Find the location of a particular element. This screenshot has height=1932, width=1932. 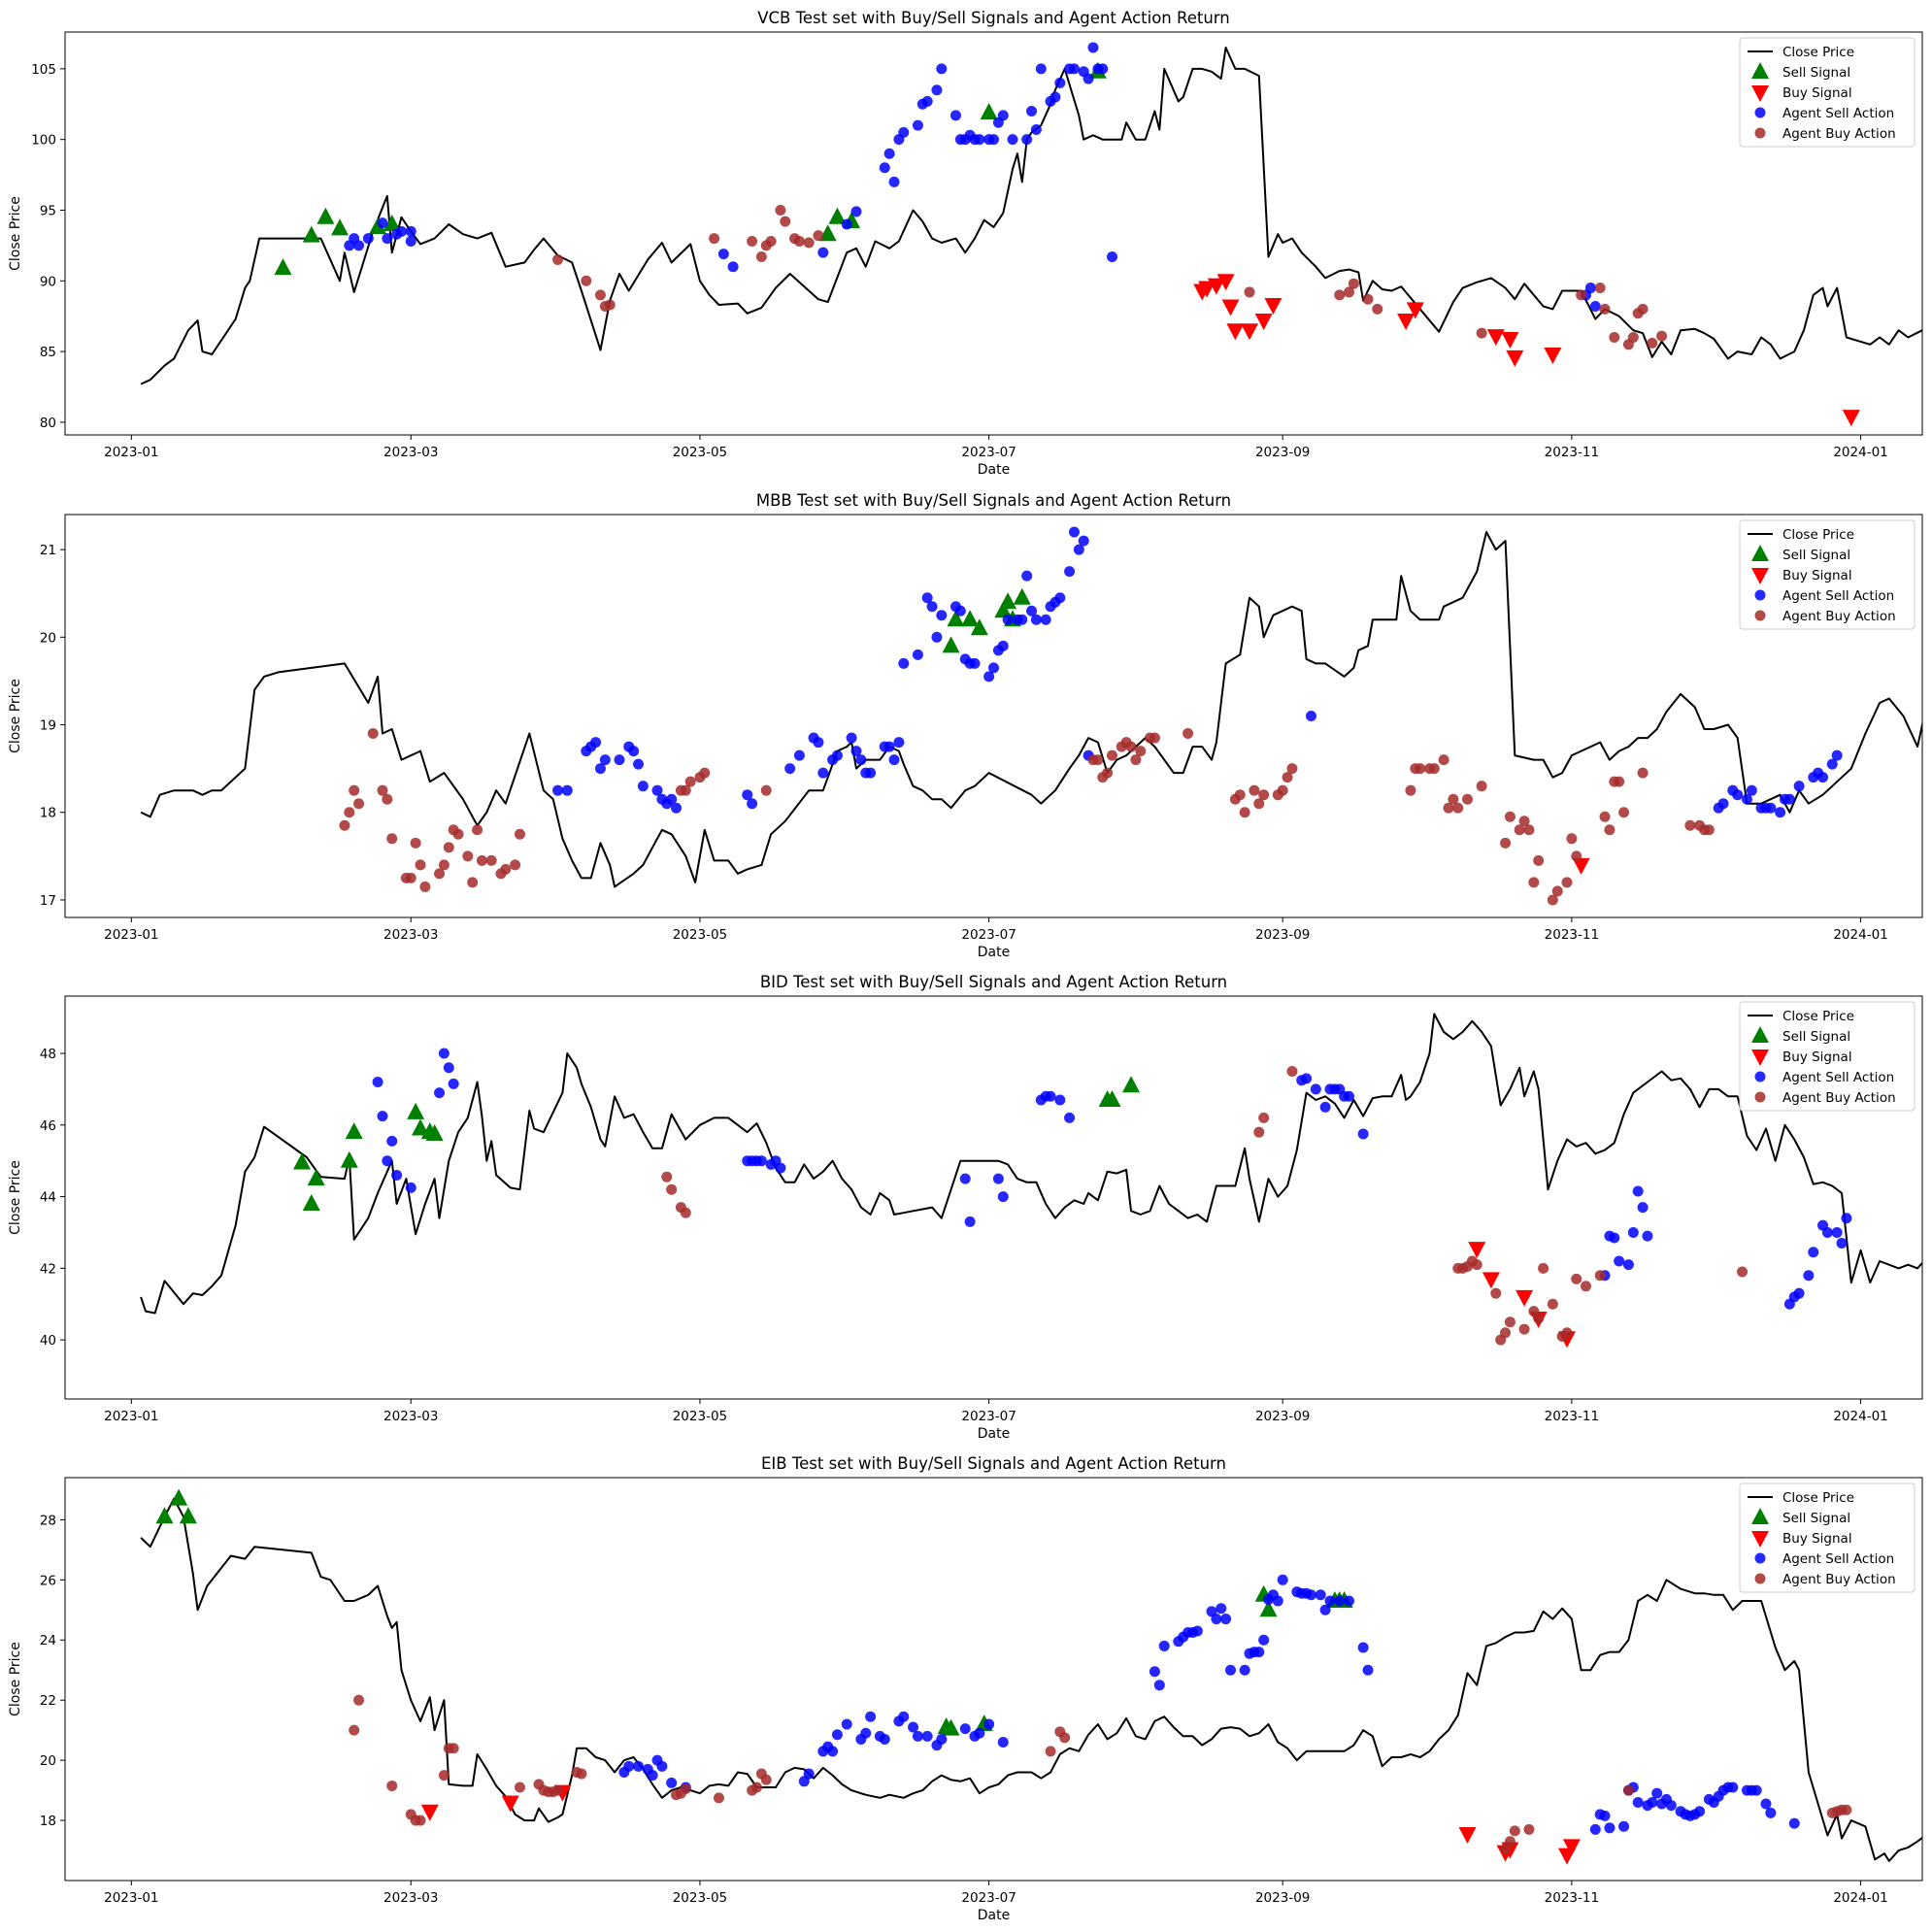

y-tick-label: 44 is located at coordinates (48, 1198).